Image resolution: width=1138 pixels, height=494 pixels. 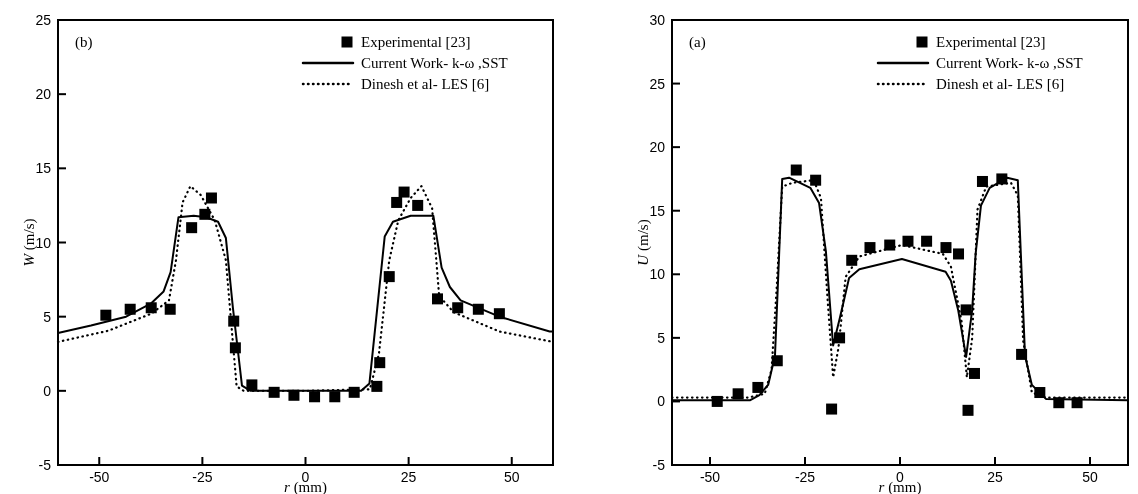 I want to click on annotation: (a), so click(x=697, y=42).